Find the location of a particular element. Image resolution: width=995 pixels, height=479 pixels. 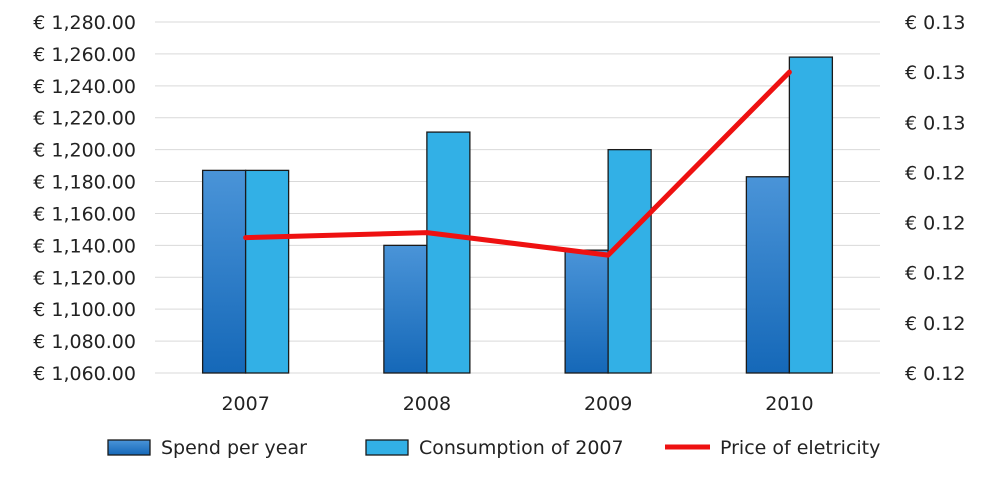

y-tick-label: € 1,060.00 is located at coordinates (84, 374).